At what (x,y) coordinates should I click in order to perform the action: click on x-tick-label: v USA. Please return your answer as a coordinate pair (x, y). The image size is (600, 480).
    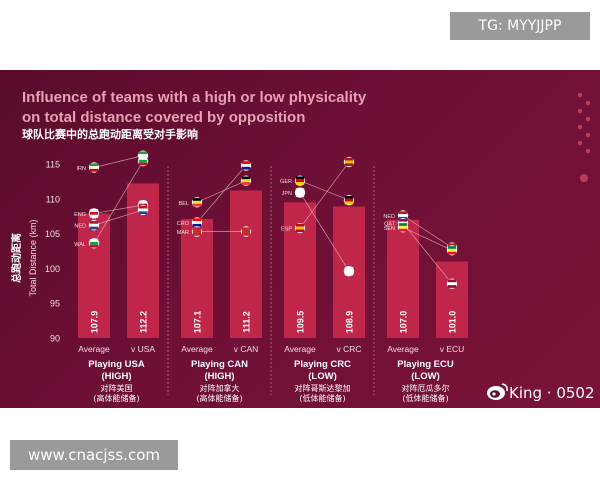
    Looking at the image, I should click on (143, 349).